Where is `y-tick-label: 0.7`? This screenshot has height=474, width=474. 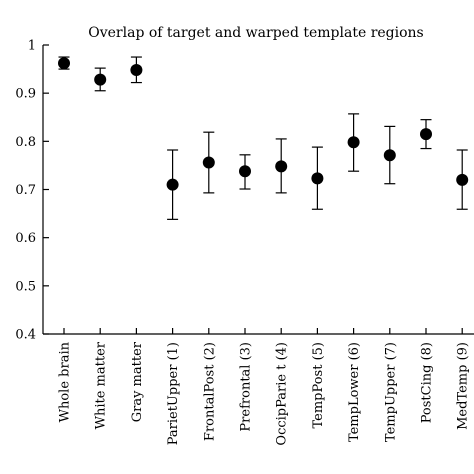
y-tick-label: 0.7 is located at coordinates (25, 190).